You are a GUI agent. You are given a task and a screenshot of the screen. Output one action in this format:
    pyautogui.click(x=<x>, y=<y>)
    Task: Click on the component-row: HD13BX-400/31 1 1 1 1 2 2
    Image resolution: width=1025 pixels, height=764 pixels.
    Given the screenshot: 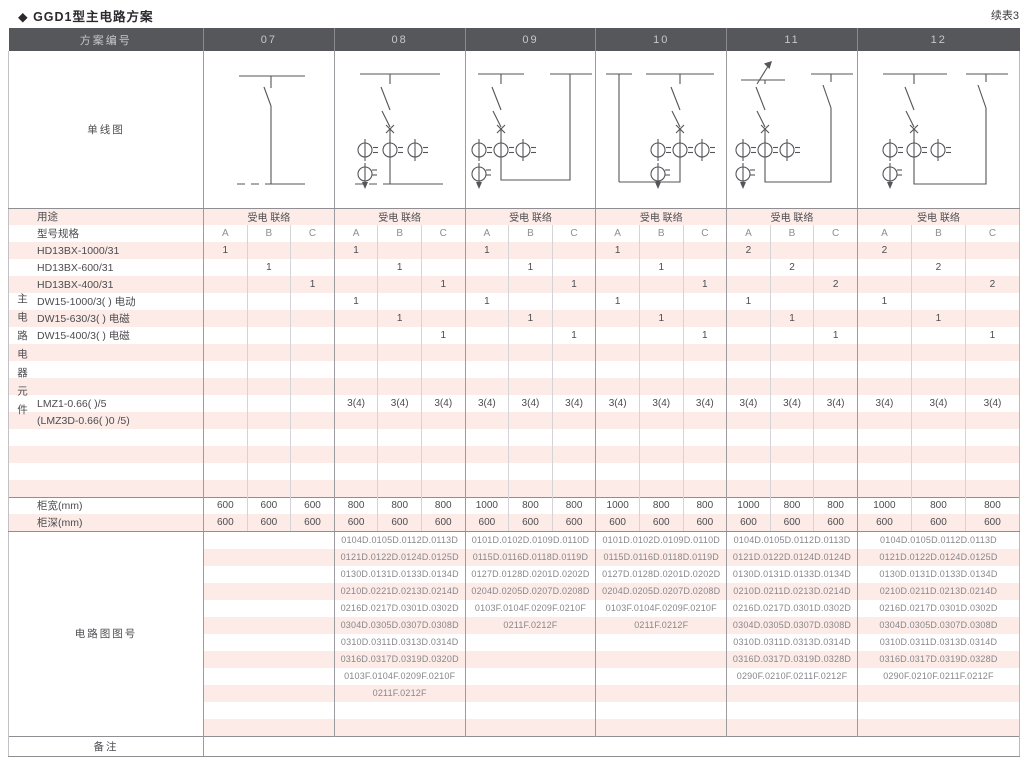 What is the action you would take?
    pyautogui.click(x=514, y=284)
    